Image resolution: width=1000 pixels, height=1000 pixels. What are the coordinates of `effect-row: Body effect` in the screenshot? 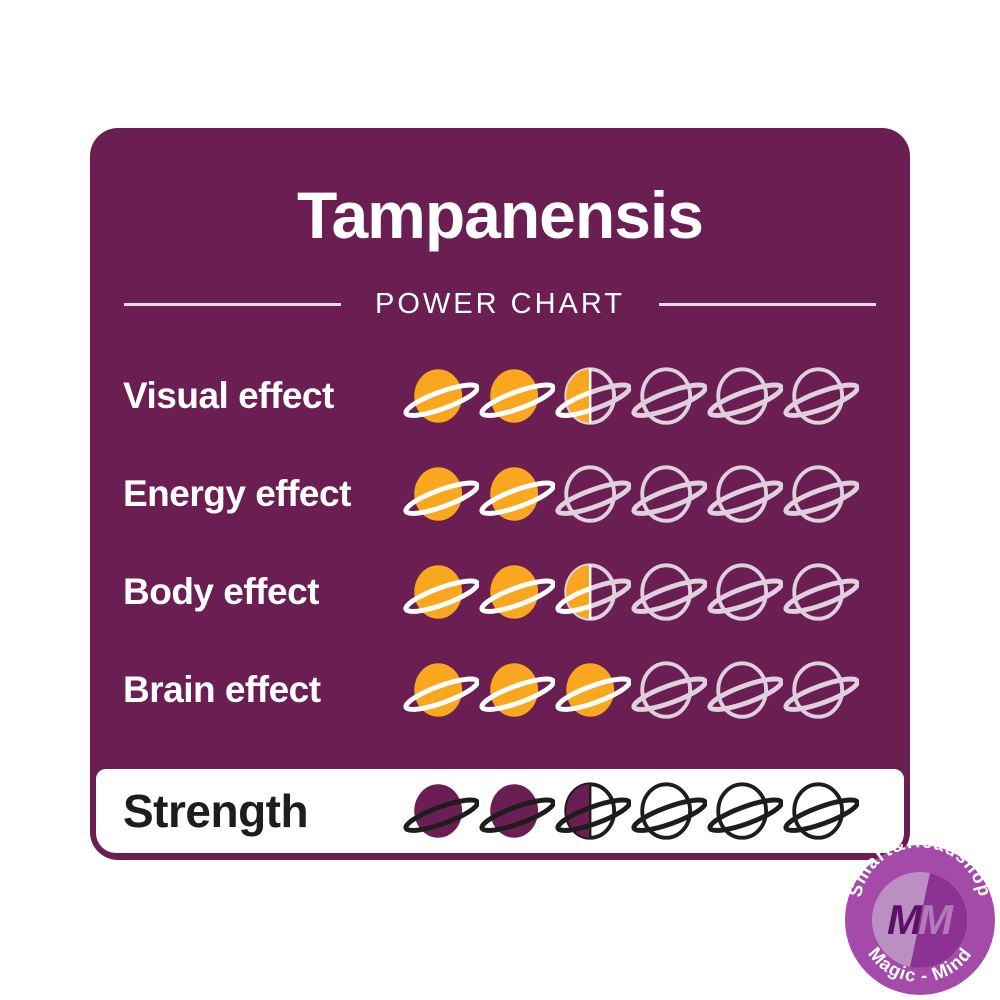 It's located at (500, 592).